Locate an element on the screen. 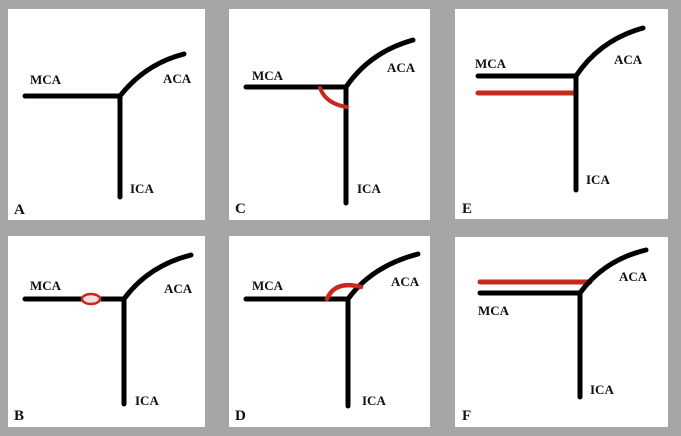 The height and width of the screenshot is (436, 681). panel-b-background is located at coordinates (106, 331).